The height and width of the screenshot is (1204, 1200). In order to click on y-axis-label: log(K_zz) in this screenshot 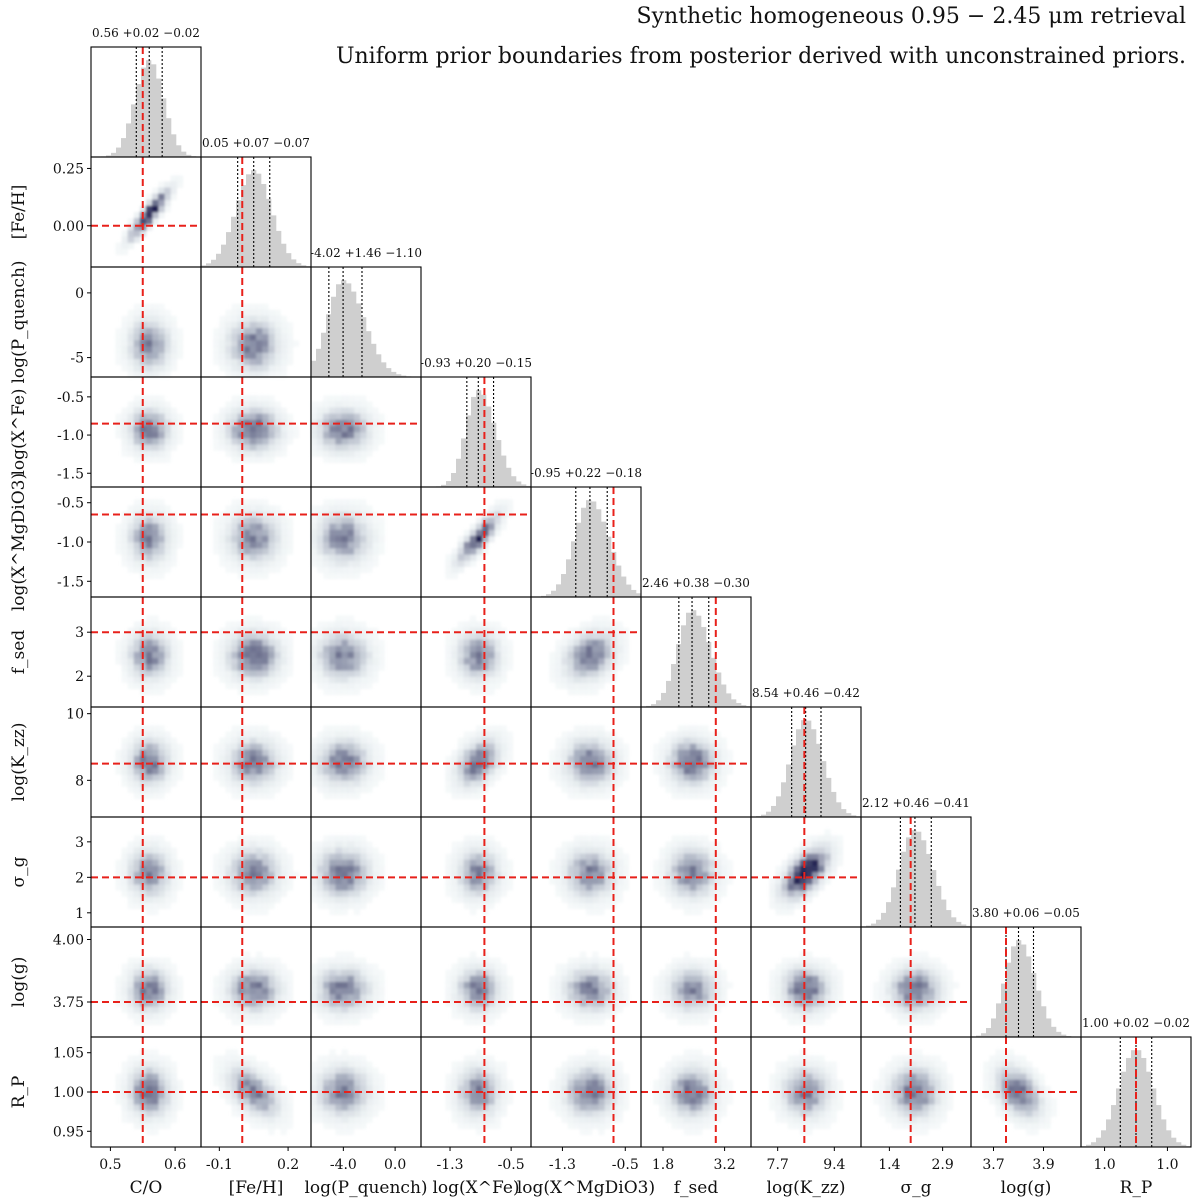, I will do `click(19, 762)`.